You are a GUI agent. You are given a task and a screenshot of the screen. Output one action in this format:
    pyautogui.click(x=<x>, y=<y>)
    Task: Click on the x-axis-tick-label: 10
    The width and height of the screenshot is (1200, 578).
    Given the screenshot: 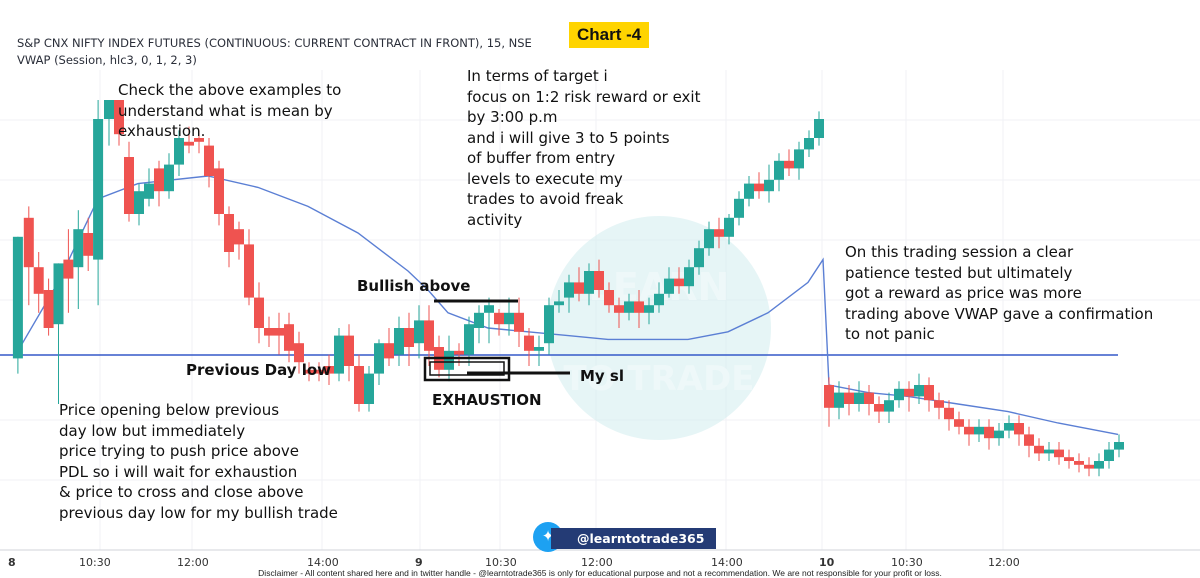 What is the action you would take?
    pyautogui.click(x=827, y=562)
    